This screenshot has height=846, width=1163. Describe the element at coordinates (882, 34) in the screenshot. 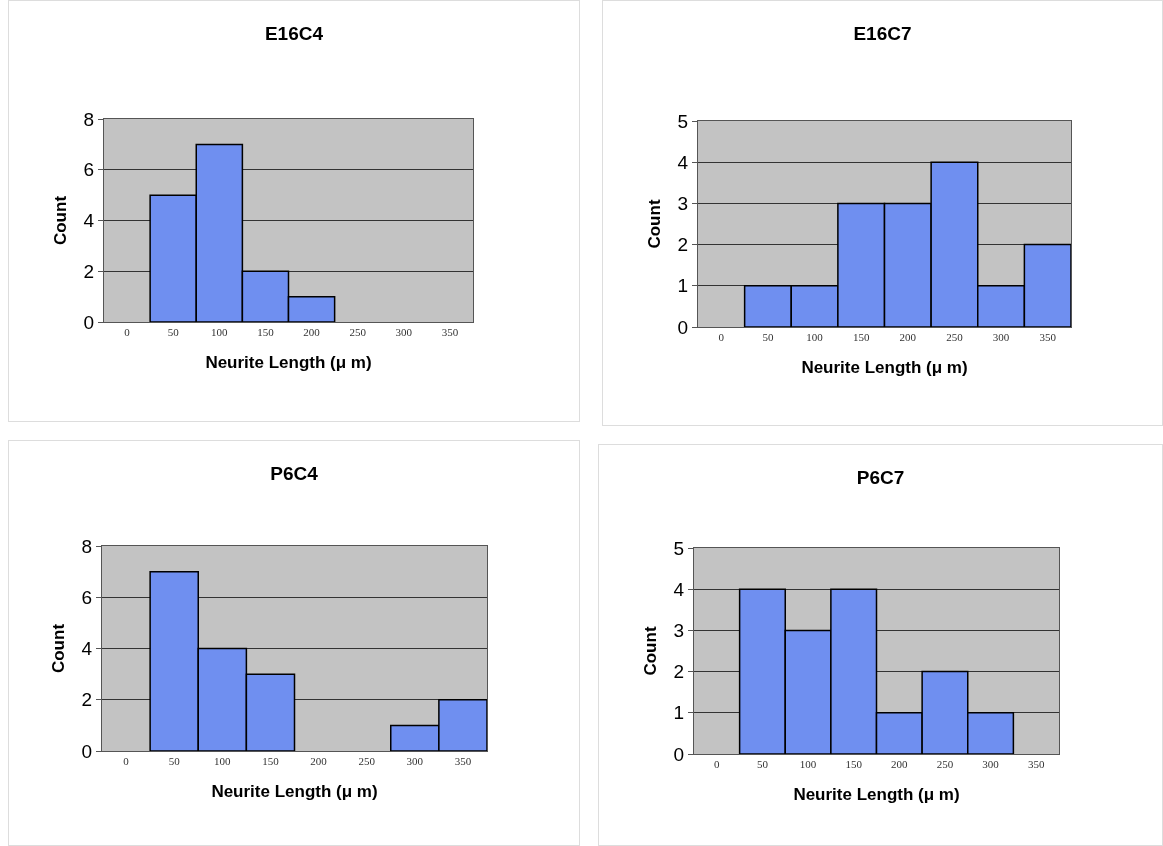

I see `chart-title: E16C7` at that location.